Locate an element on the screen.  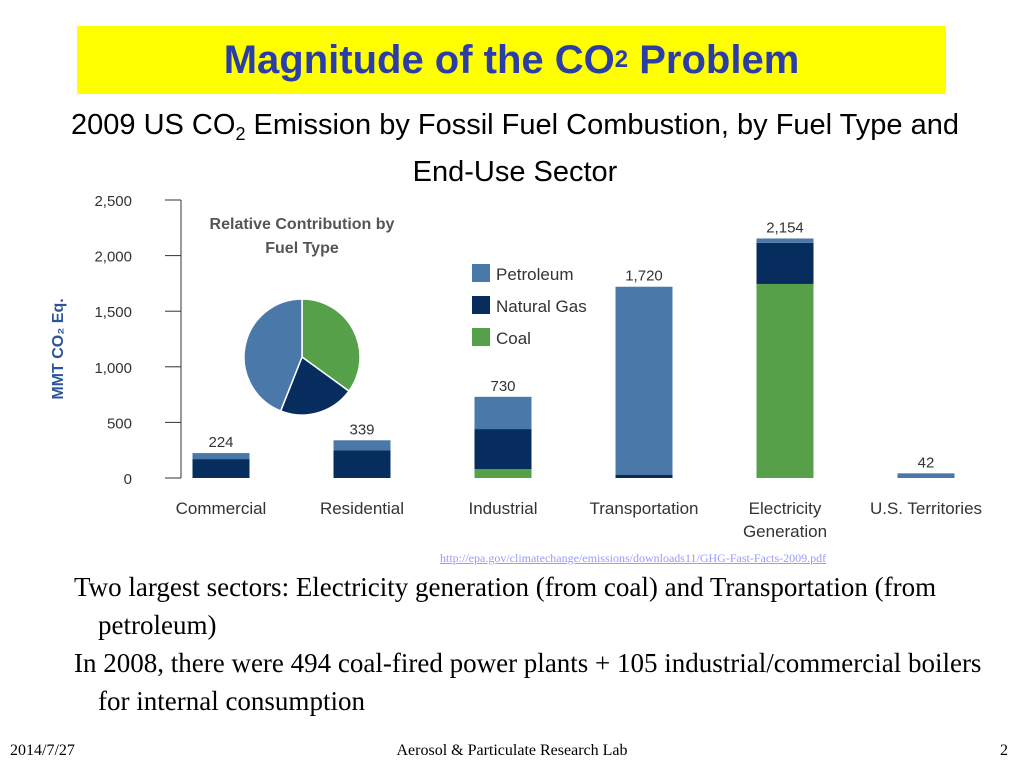
title-text: Magnitude of the CO is located at coordinates (419, 59).